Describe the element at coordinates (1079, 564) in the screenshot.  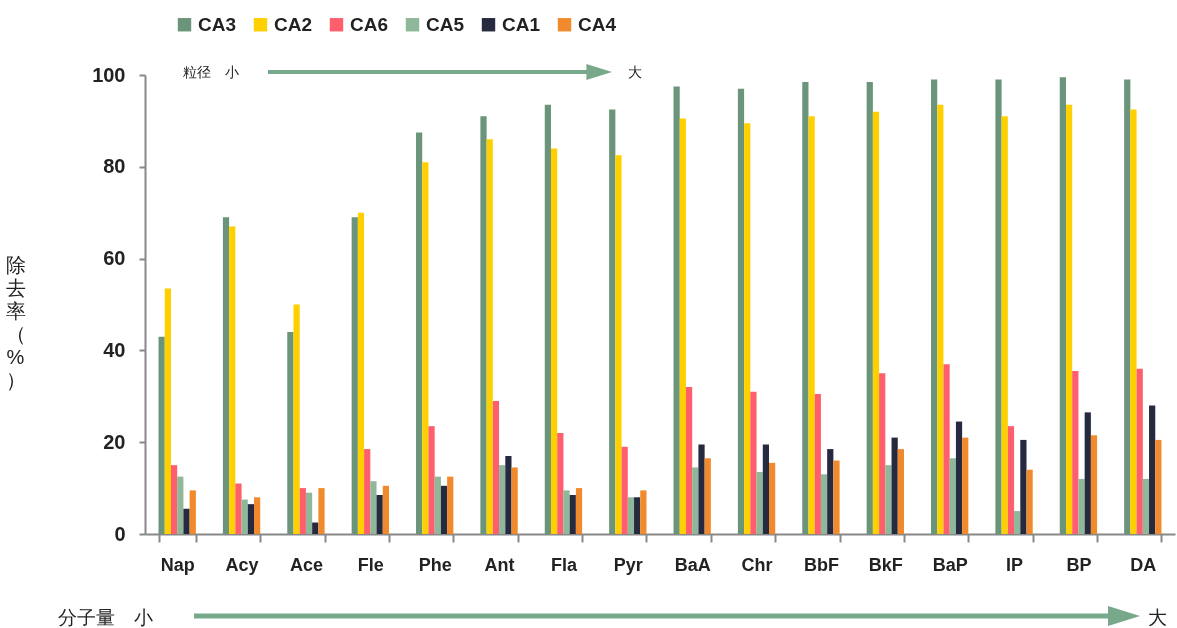
I see `x-tick-label: BP` at that location.